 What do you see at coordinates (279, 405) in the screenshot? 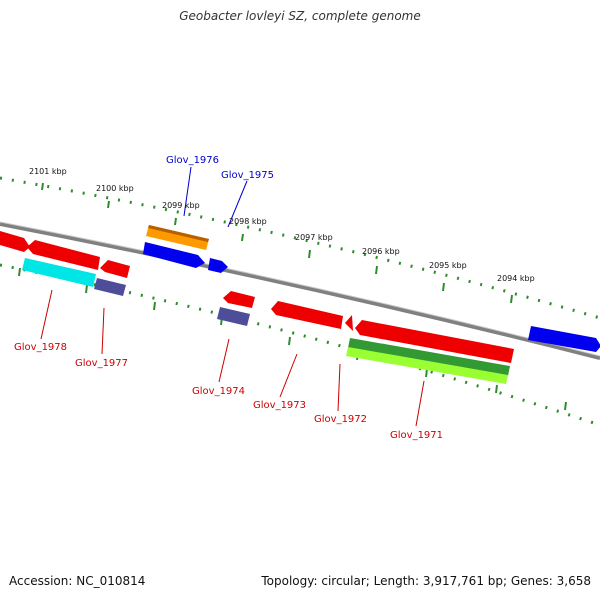
I see `label-glov-1973: Glov_1973` at bounding box center [279, 405].